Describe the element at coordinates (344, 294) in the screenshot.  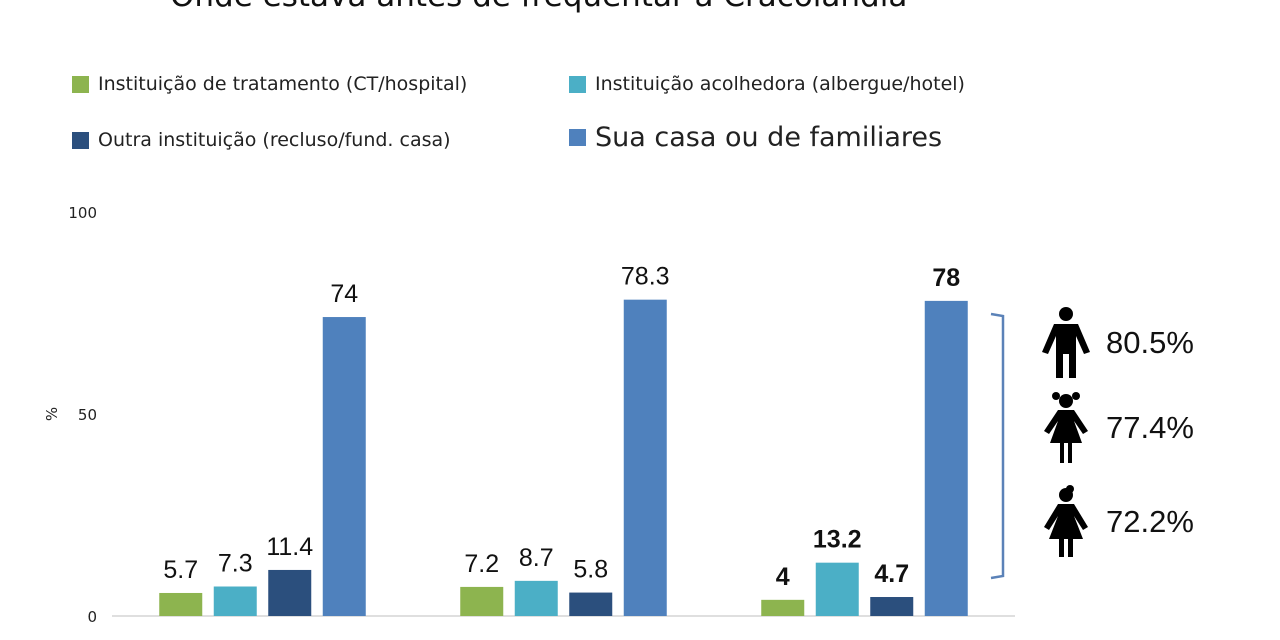
I see `data-label: 74` at that location.